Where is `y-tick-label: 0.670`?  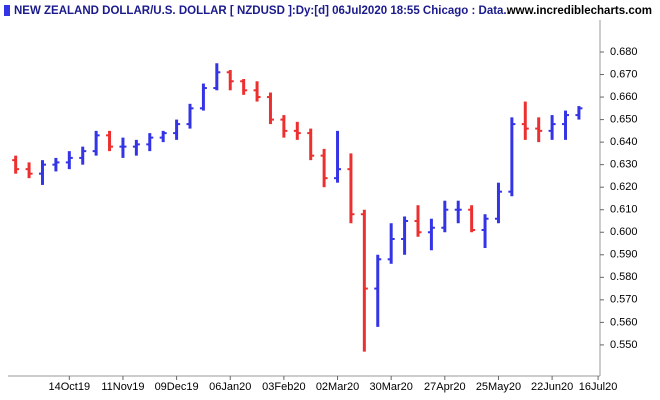
y-tick-label: 0.670 is located at coordinates (624, 74).